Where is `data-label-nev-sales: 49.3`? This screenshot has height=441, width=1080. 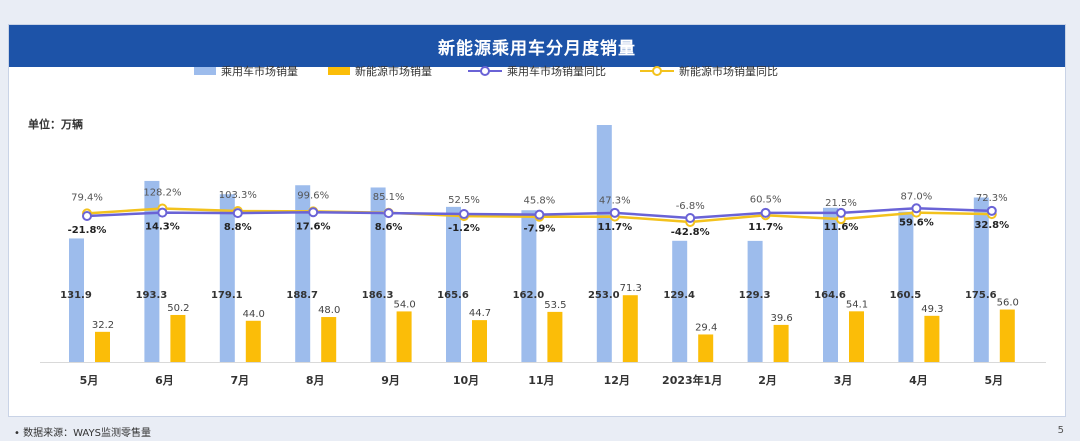
data-label-nev-sales: 49.3 is located at coordinates (932, 309).